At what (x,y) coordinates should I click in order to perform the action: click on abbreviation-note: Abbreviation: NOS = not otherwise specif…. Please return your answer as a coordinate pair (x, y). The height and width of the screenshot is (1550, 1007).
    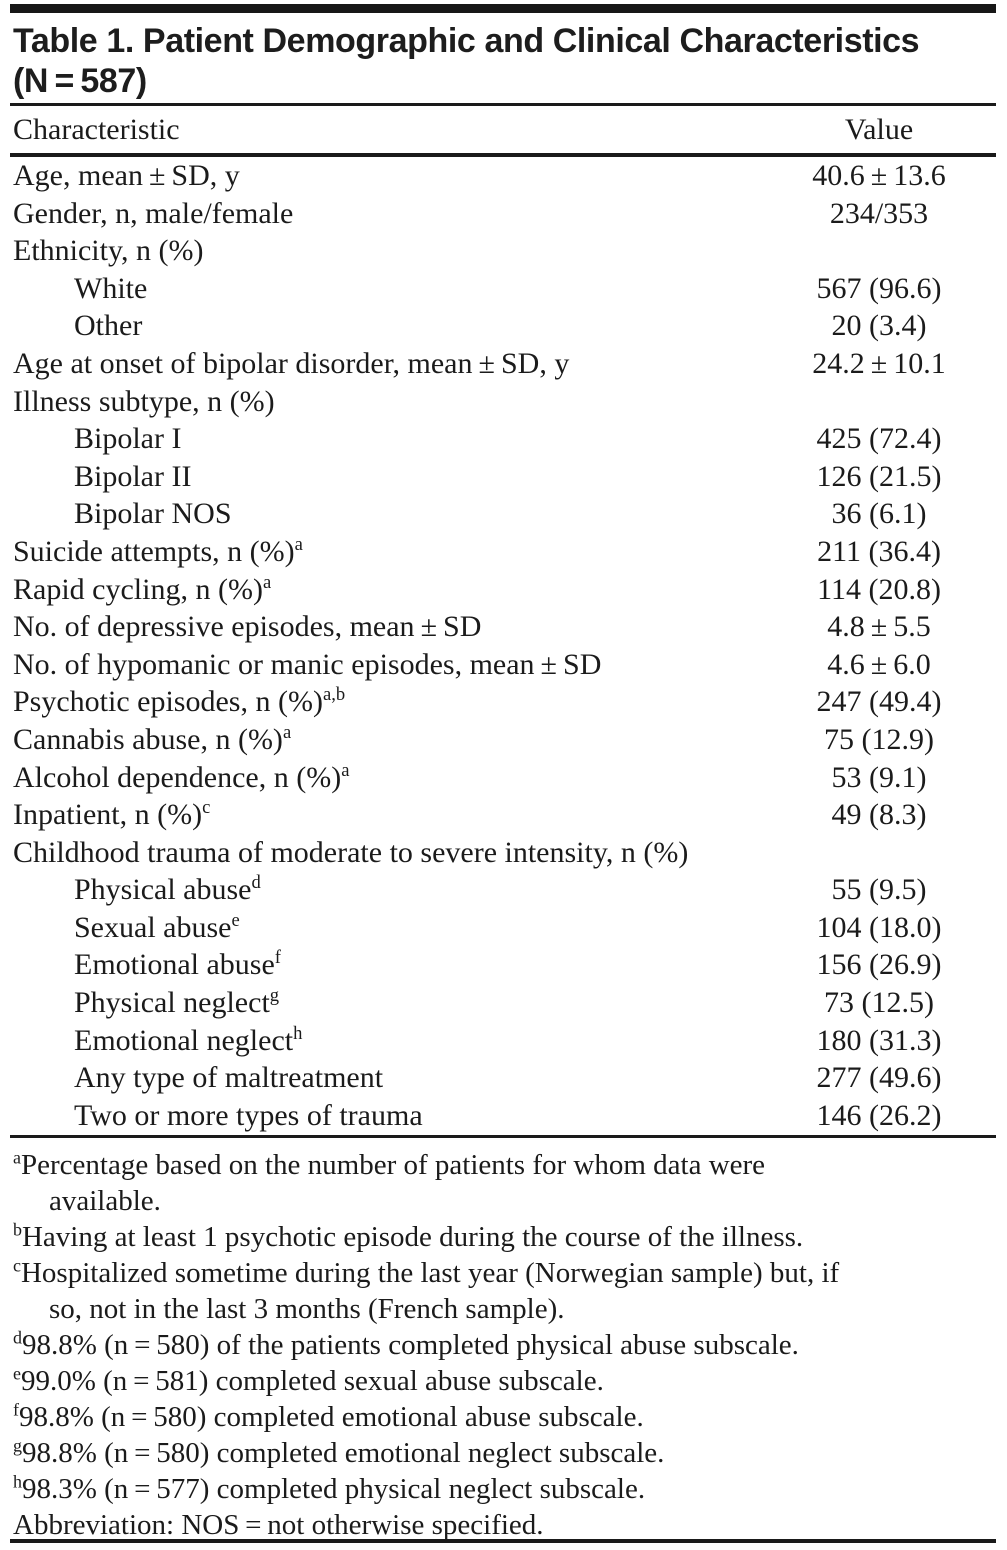
    Looking at the image, I should click on (504, 1525).